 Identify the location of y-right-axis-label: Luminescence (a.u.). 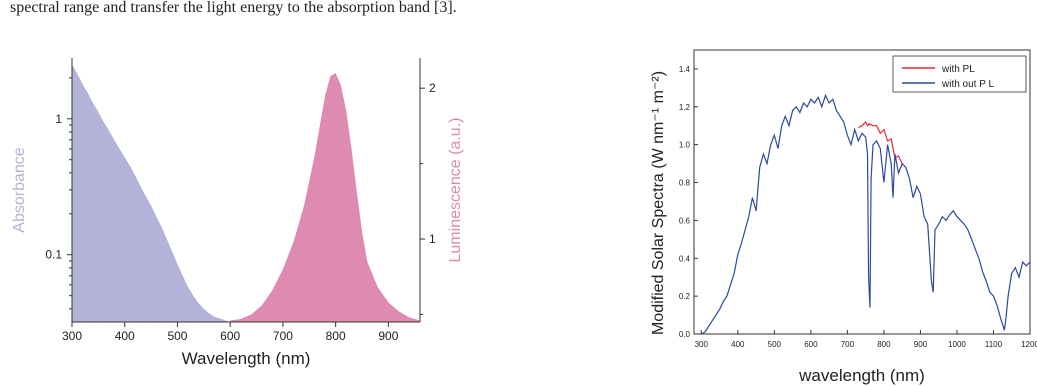
(455, 190).